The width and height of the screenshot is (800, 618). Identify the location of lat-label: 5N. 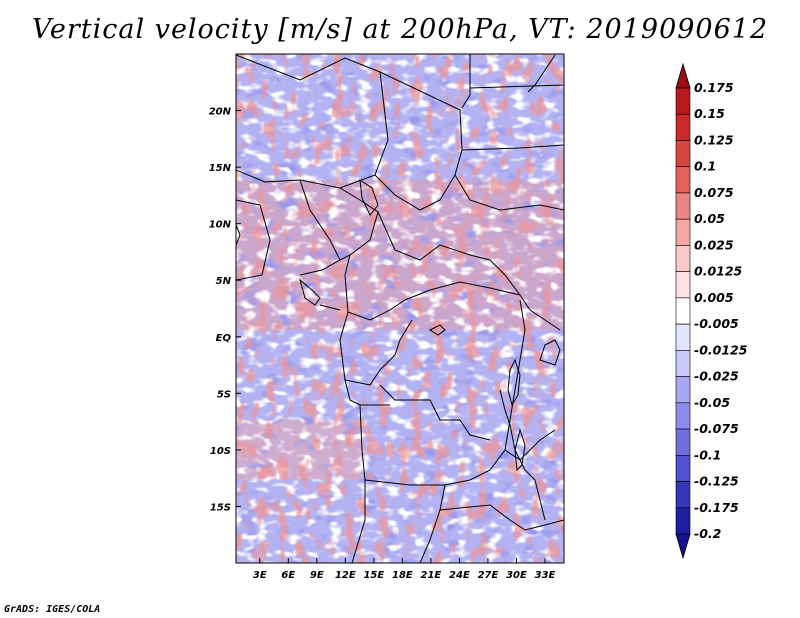
(224, 281).